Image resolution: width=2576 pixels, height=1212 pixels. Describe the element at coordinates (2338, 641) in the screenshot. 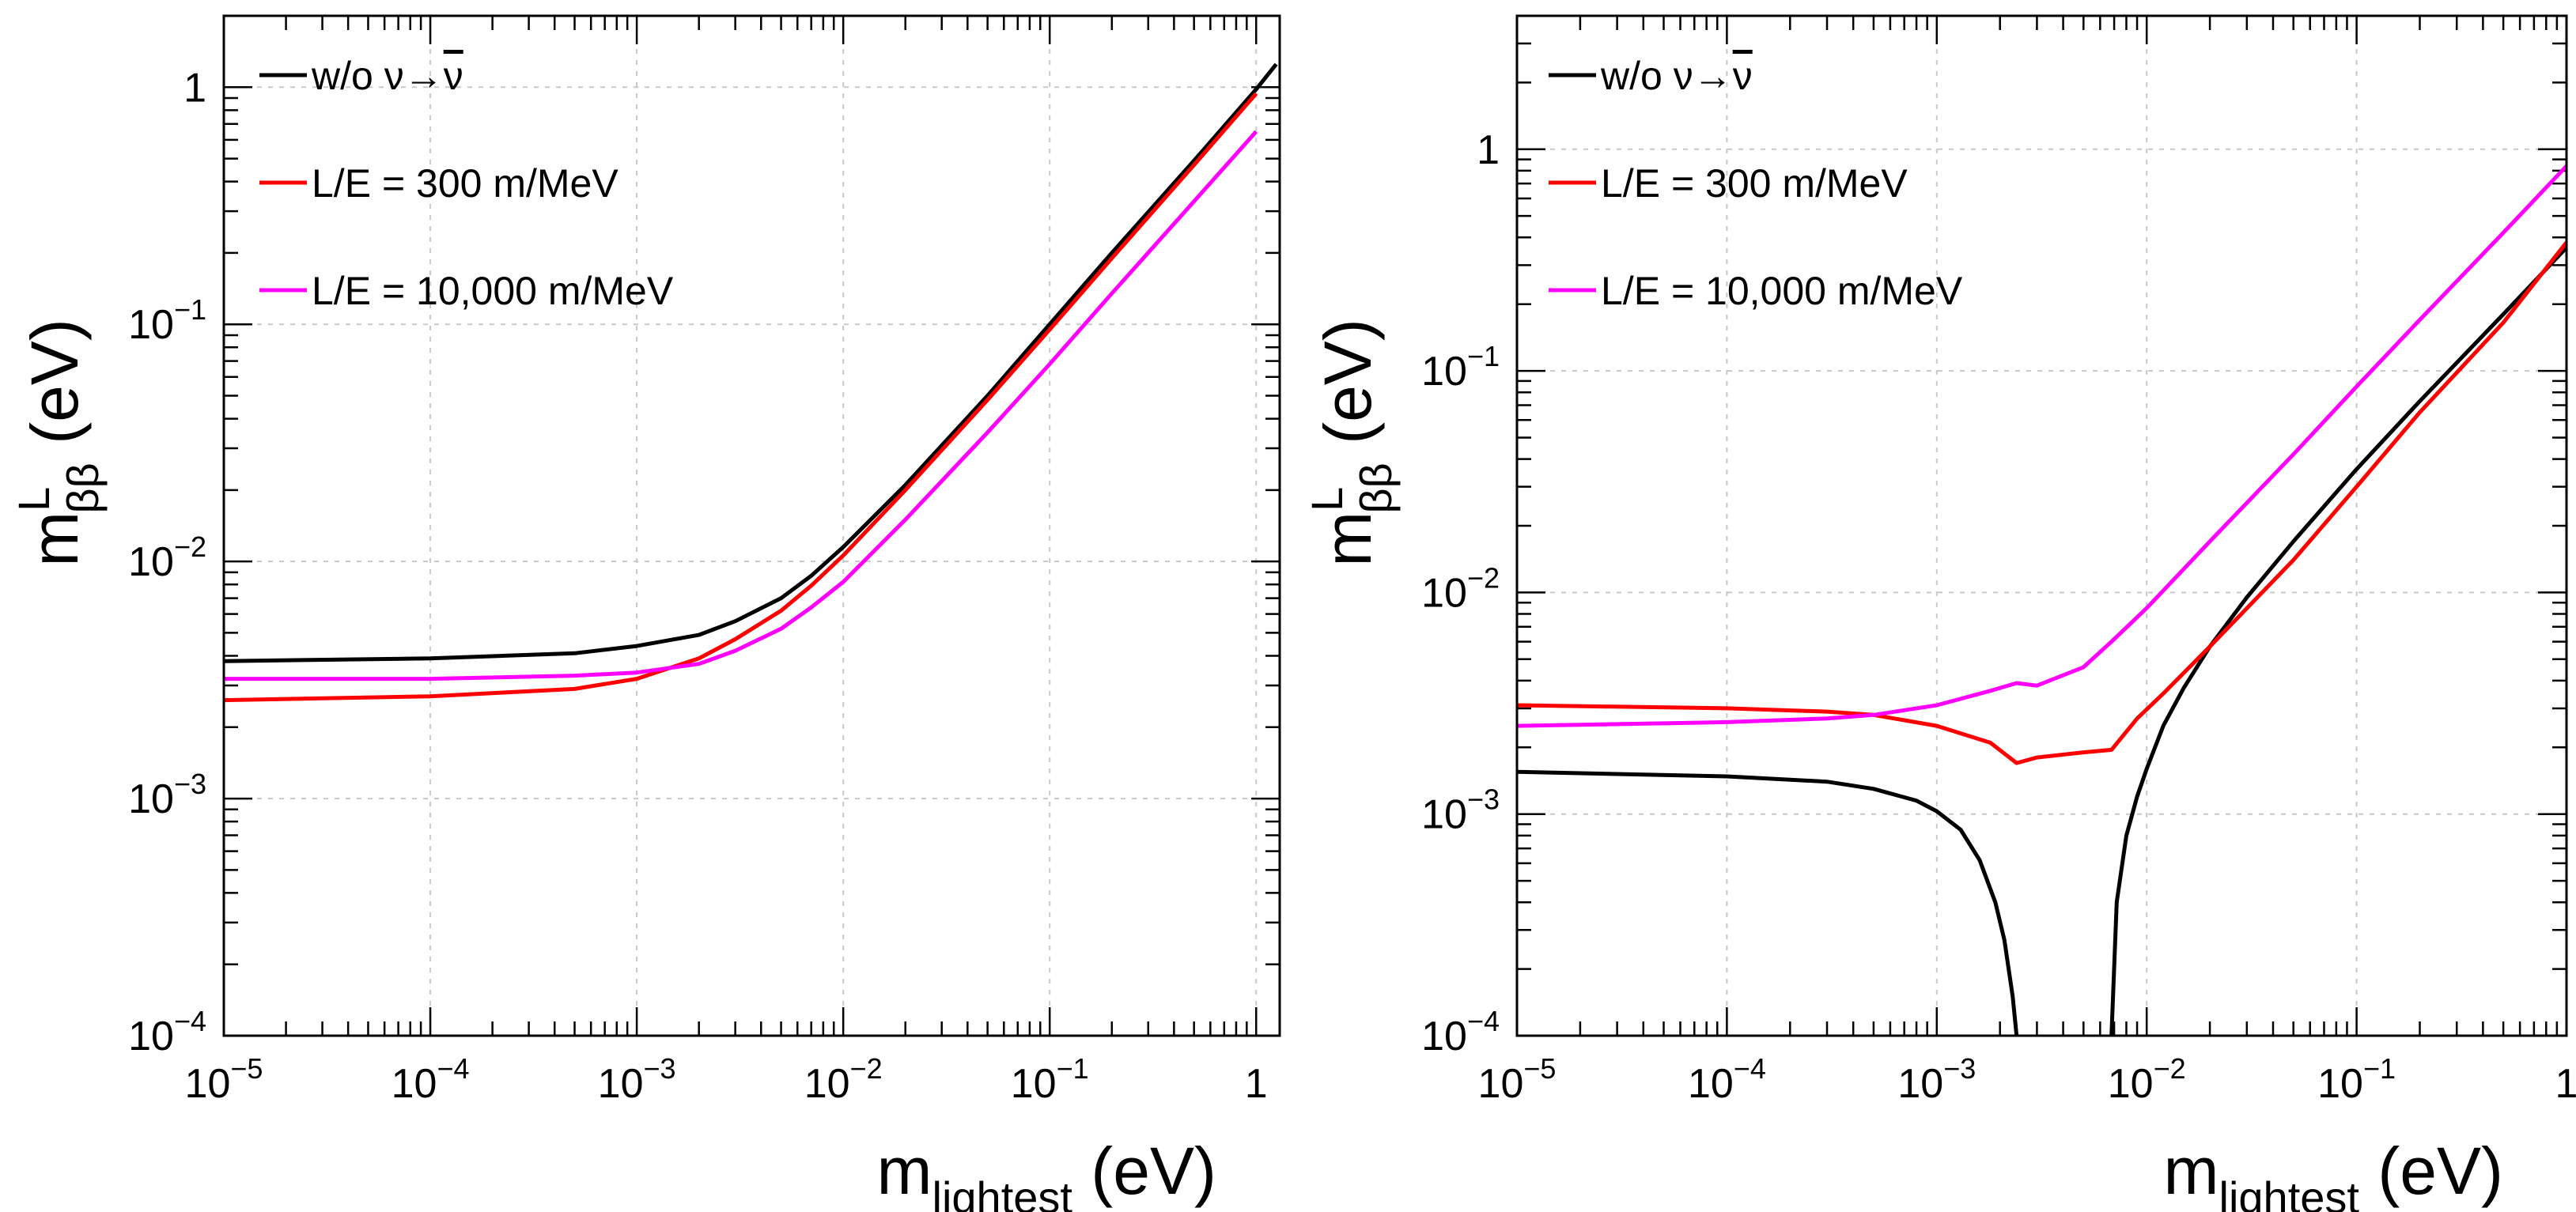

I see `series-line-w-o-branch-2-` at that location.